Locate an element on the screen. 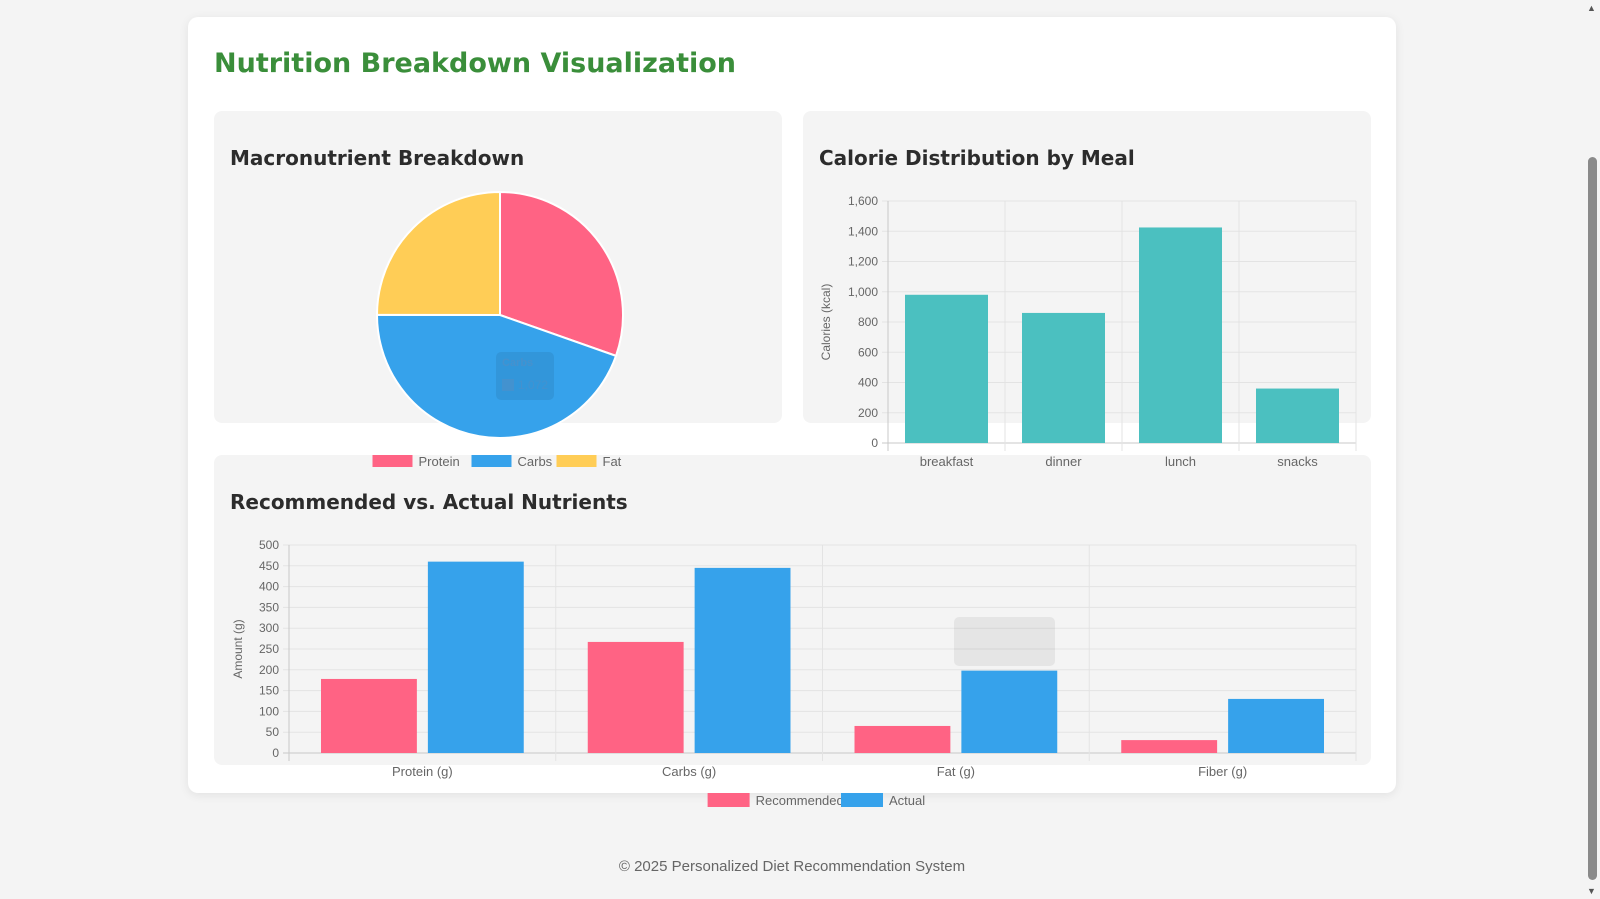 This screenshot has height=899, width=1600. bar-fat-g-actual is located at coordinates (1009, 712).